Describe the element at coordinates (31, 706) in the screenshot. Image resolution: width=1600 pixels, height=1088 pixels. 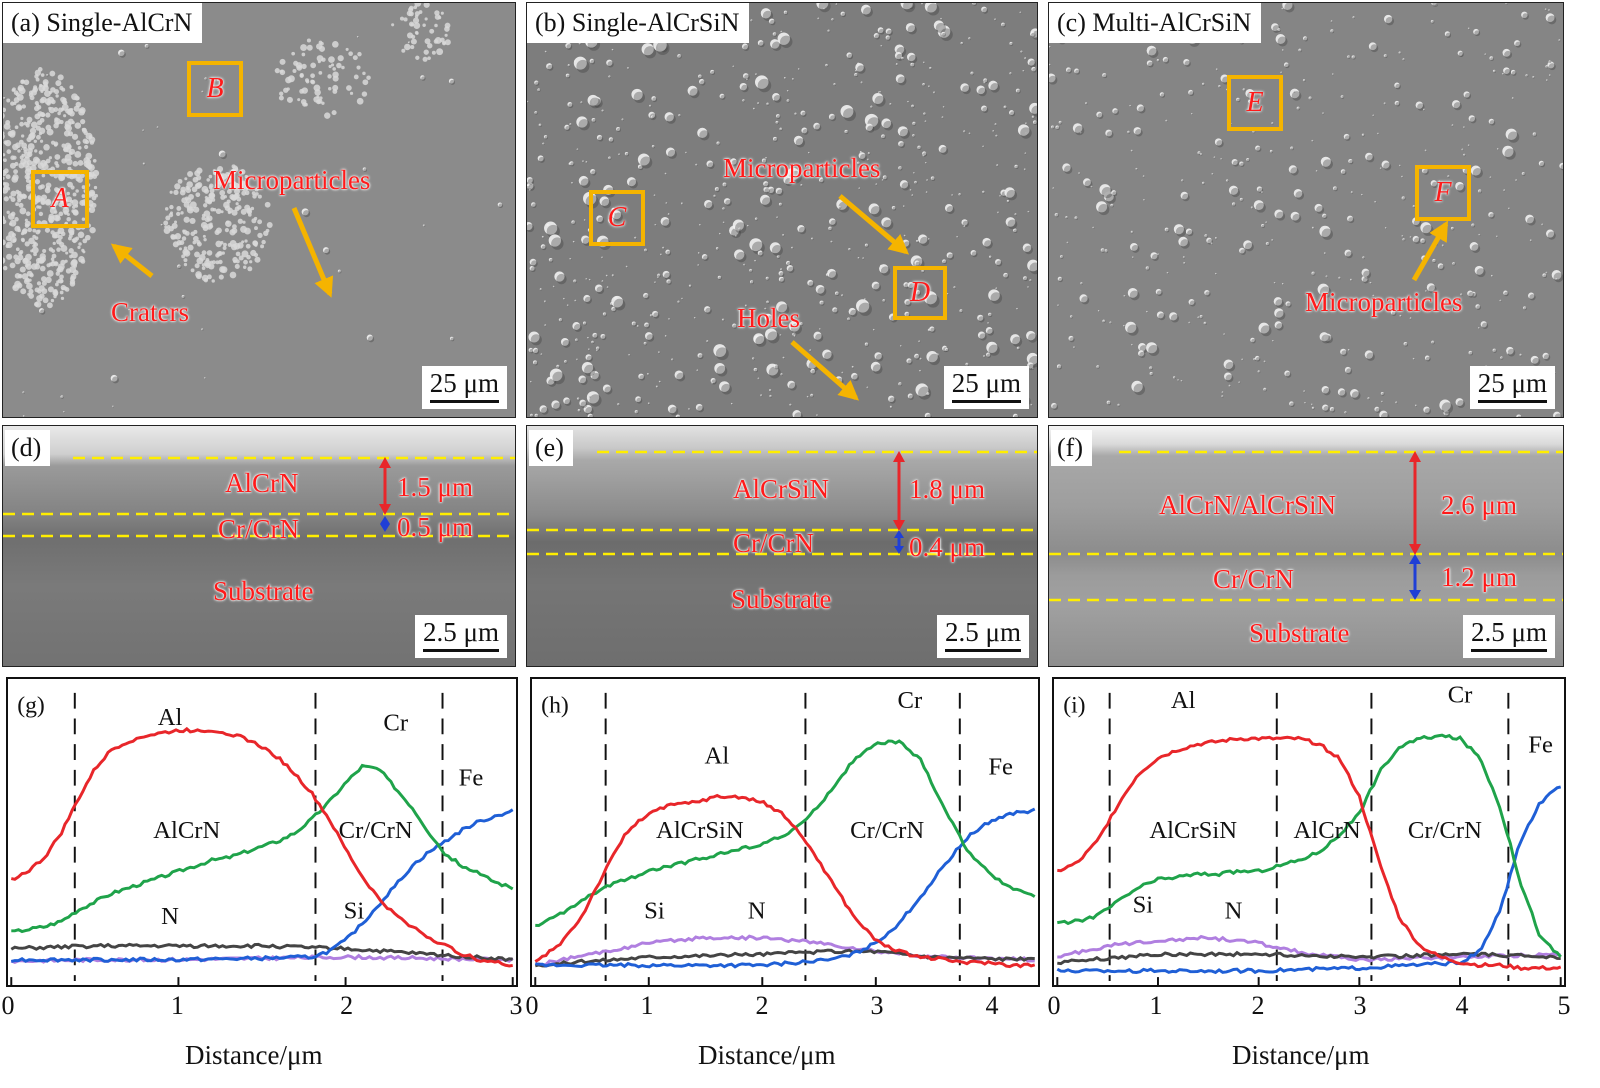
I see `panel-label: (g)` at that location.